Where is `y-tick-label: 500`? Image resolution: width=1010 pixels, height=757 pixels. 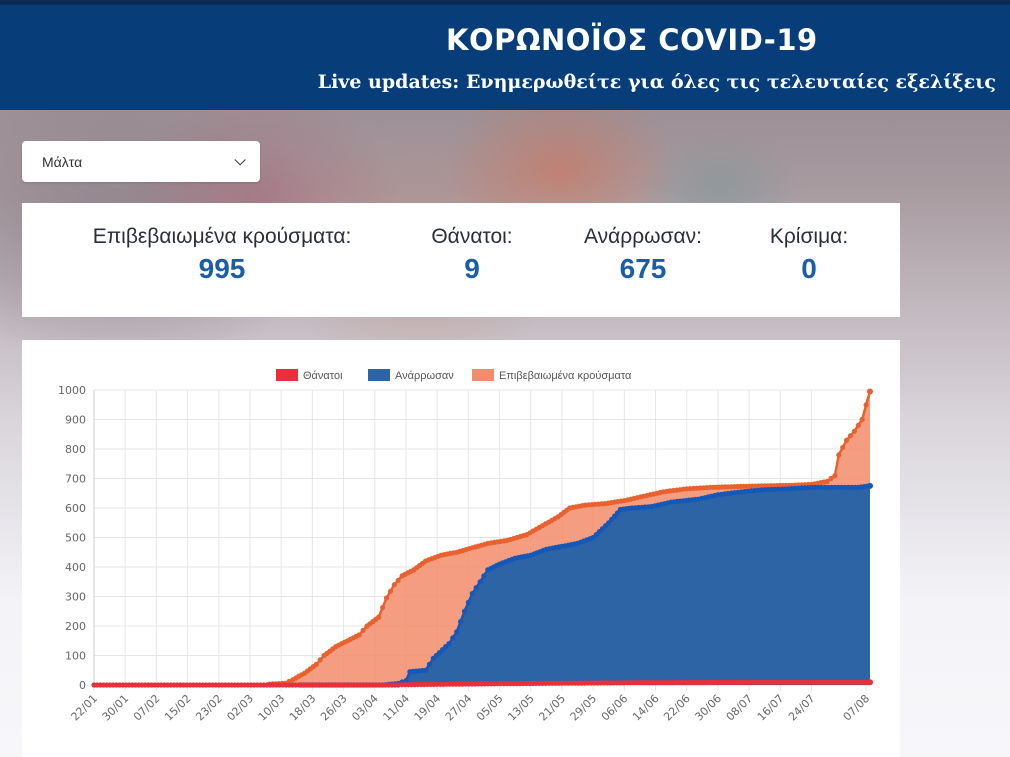 y-tick-label: 500 is located at coordinates (75, 538).